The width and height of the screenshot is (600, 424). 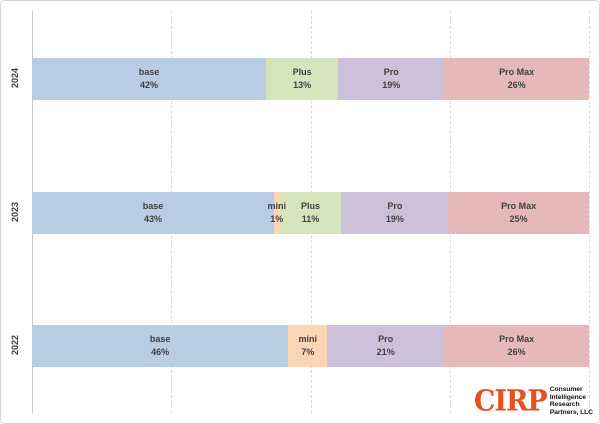 I want to click on stacked-bar-2022: base 46% mini 7% Pro 21% Pro Max 26%, so click(x=310, y=346).